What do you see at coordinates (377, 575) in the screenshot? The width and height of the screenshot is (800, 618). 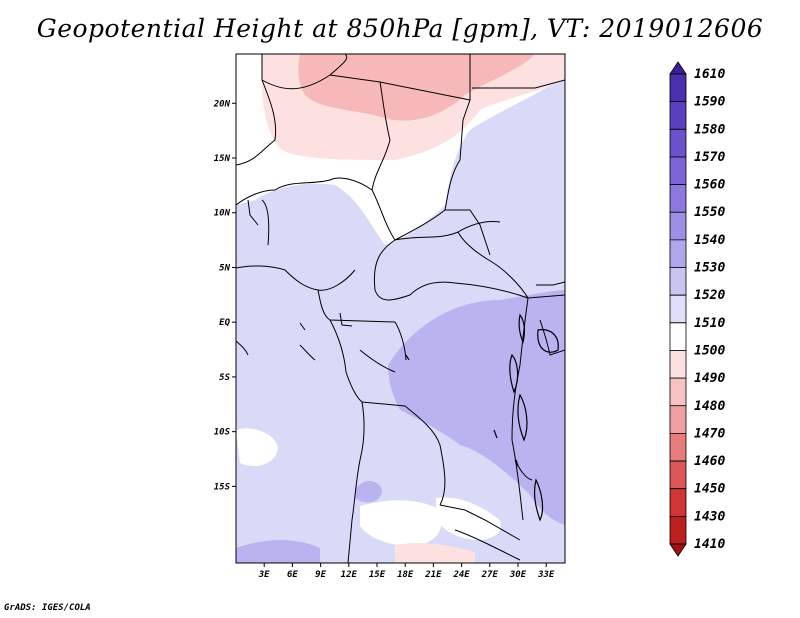 I see `lon-tick-label: 15E` at bounding box center [377, 575].